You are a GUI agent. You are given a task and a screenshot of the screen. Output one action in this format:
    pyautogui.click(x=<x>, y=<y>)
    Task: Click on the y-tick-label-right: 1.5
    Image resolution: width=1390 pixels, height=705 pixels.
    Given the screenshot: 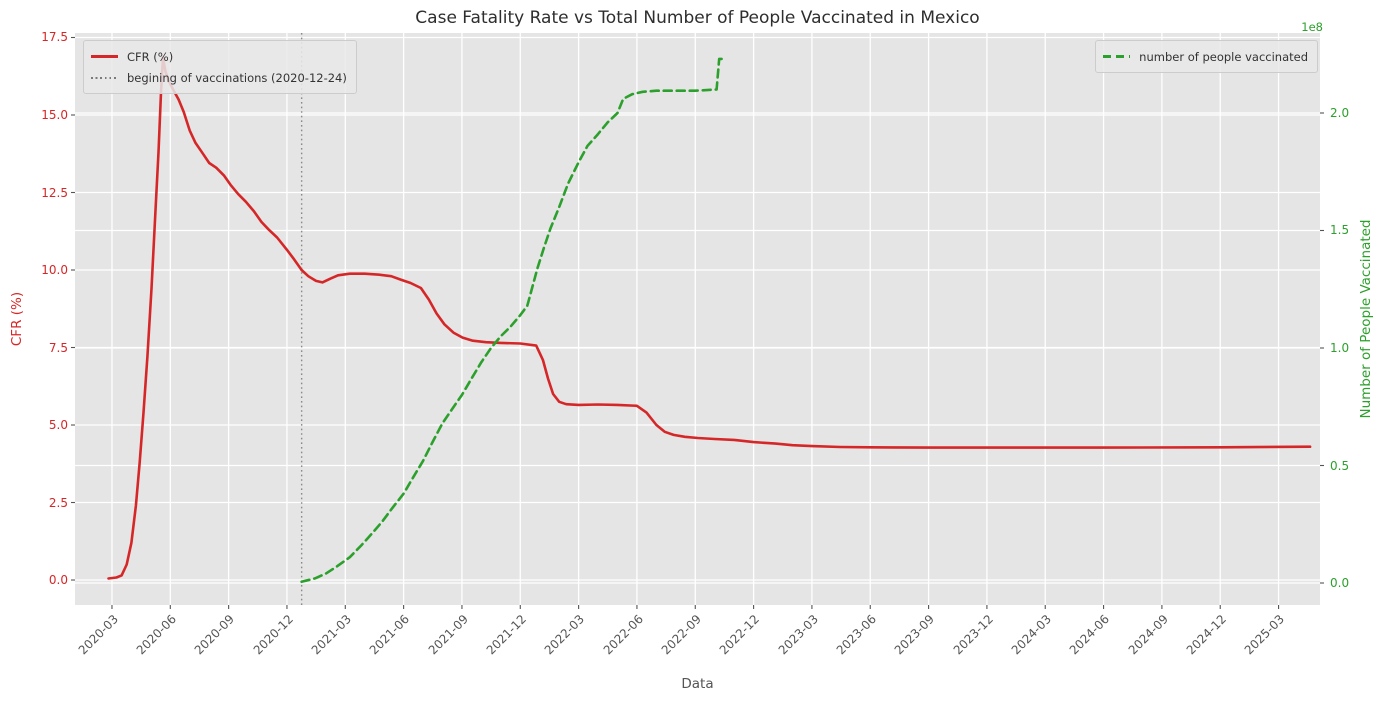 What is the action you would take?
    pyautogui.click(x=1340, y=230)
    